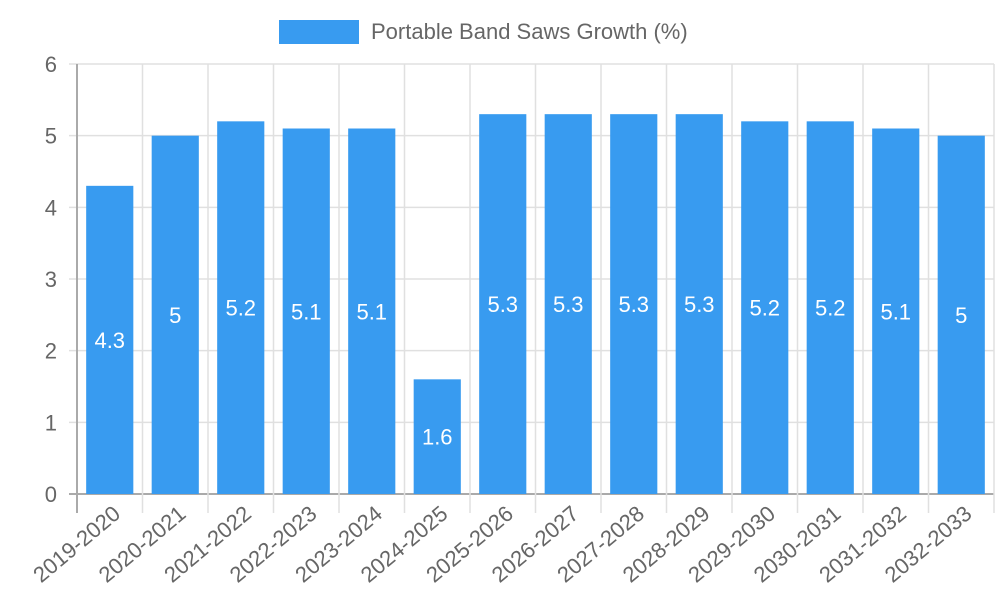 This screenshot has height=605, width=1000. What do you see at coordinates (51, 64) in the screenshot?
I see `y-tick-label: 6` at bounding box center [51, 64].